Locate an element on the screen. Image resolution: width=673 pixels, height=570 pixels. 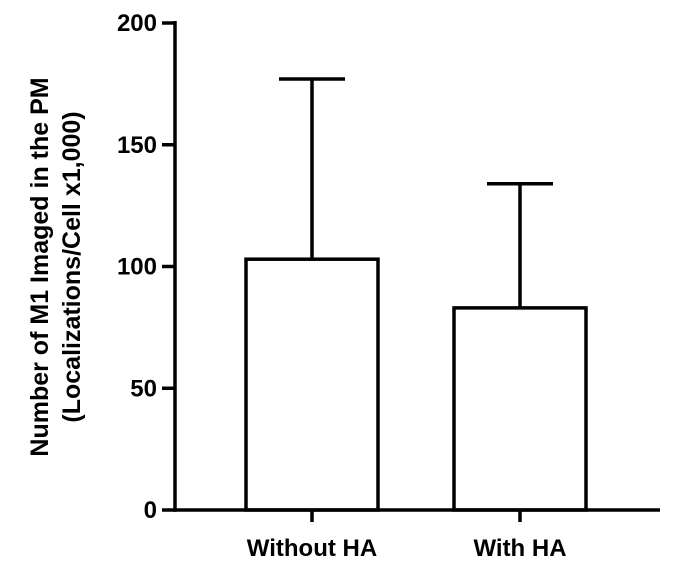
bar-with-ha is located at coordinates (520, 409).